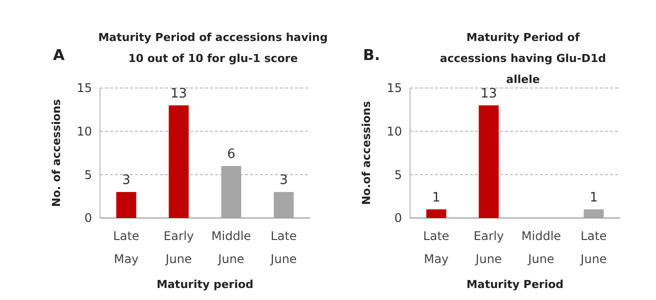 The image size is (656, 300). I want to click on chart-title: Maturity Period of accessions having Glu-D1d allele, so click(523, 58).